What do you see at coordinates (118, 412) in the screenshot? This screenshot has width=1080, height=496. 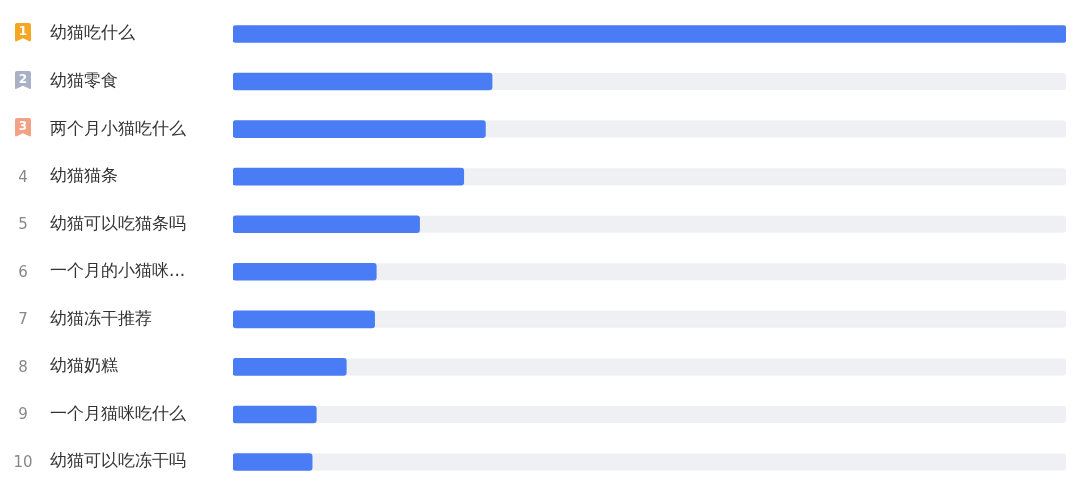 I see `y-tick-label: 一个月猫咪吃什么` at bounding box center [118, 412].